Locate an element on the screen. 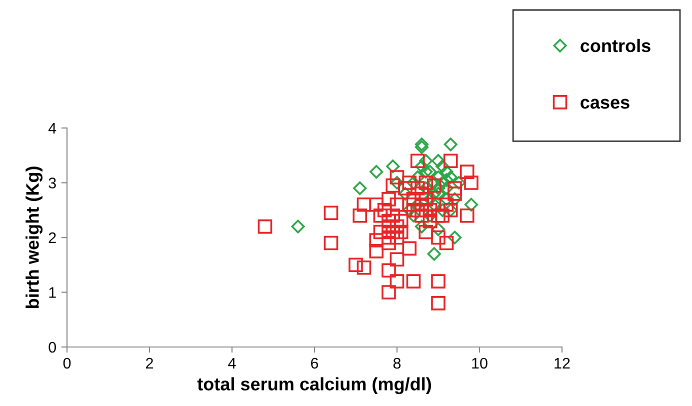  x-tick-label: 8 is located at coordinates (397, 363).